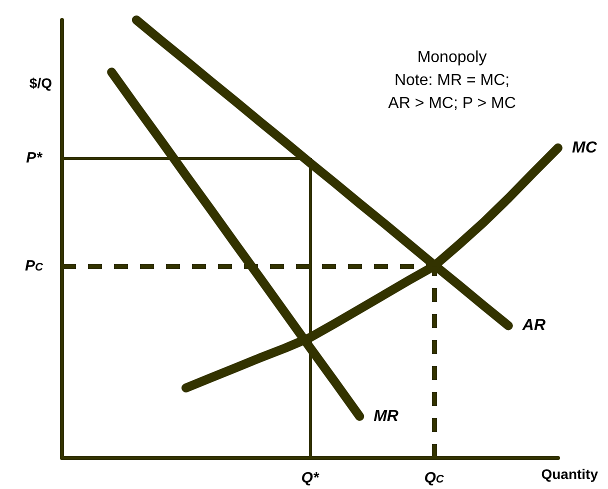 The width and height of the screenshot is (608, 489). What do you see at coordinates (452, 80) in the screenshot?
I see `annotation: Monopoly Note: MR = MC; AR > MC; P > MC` at bounding box center [452, 80].